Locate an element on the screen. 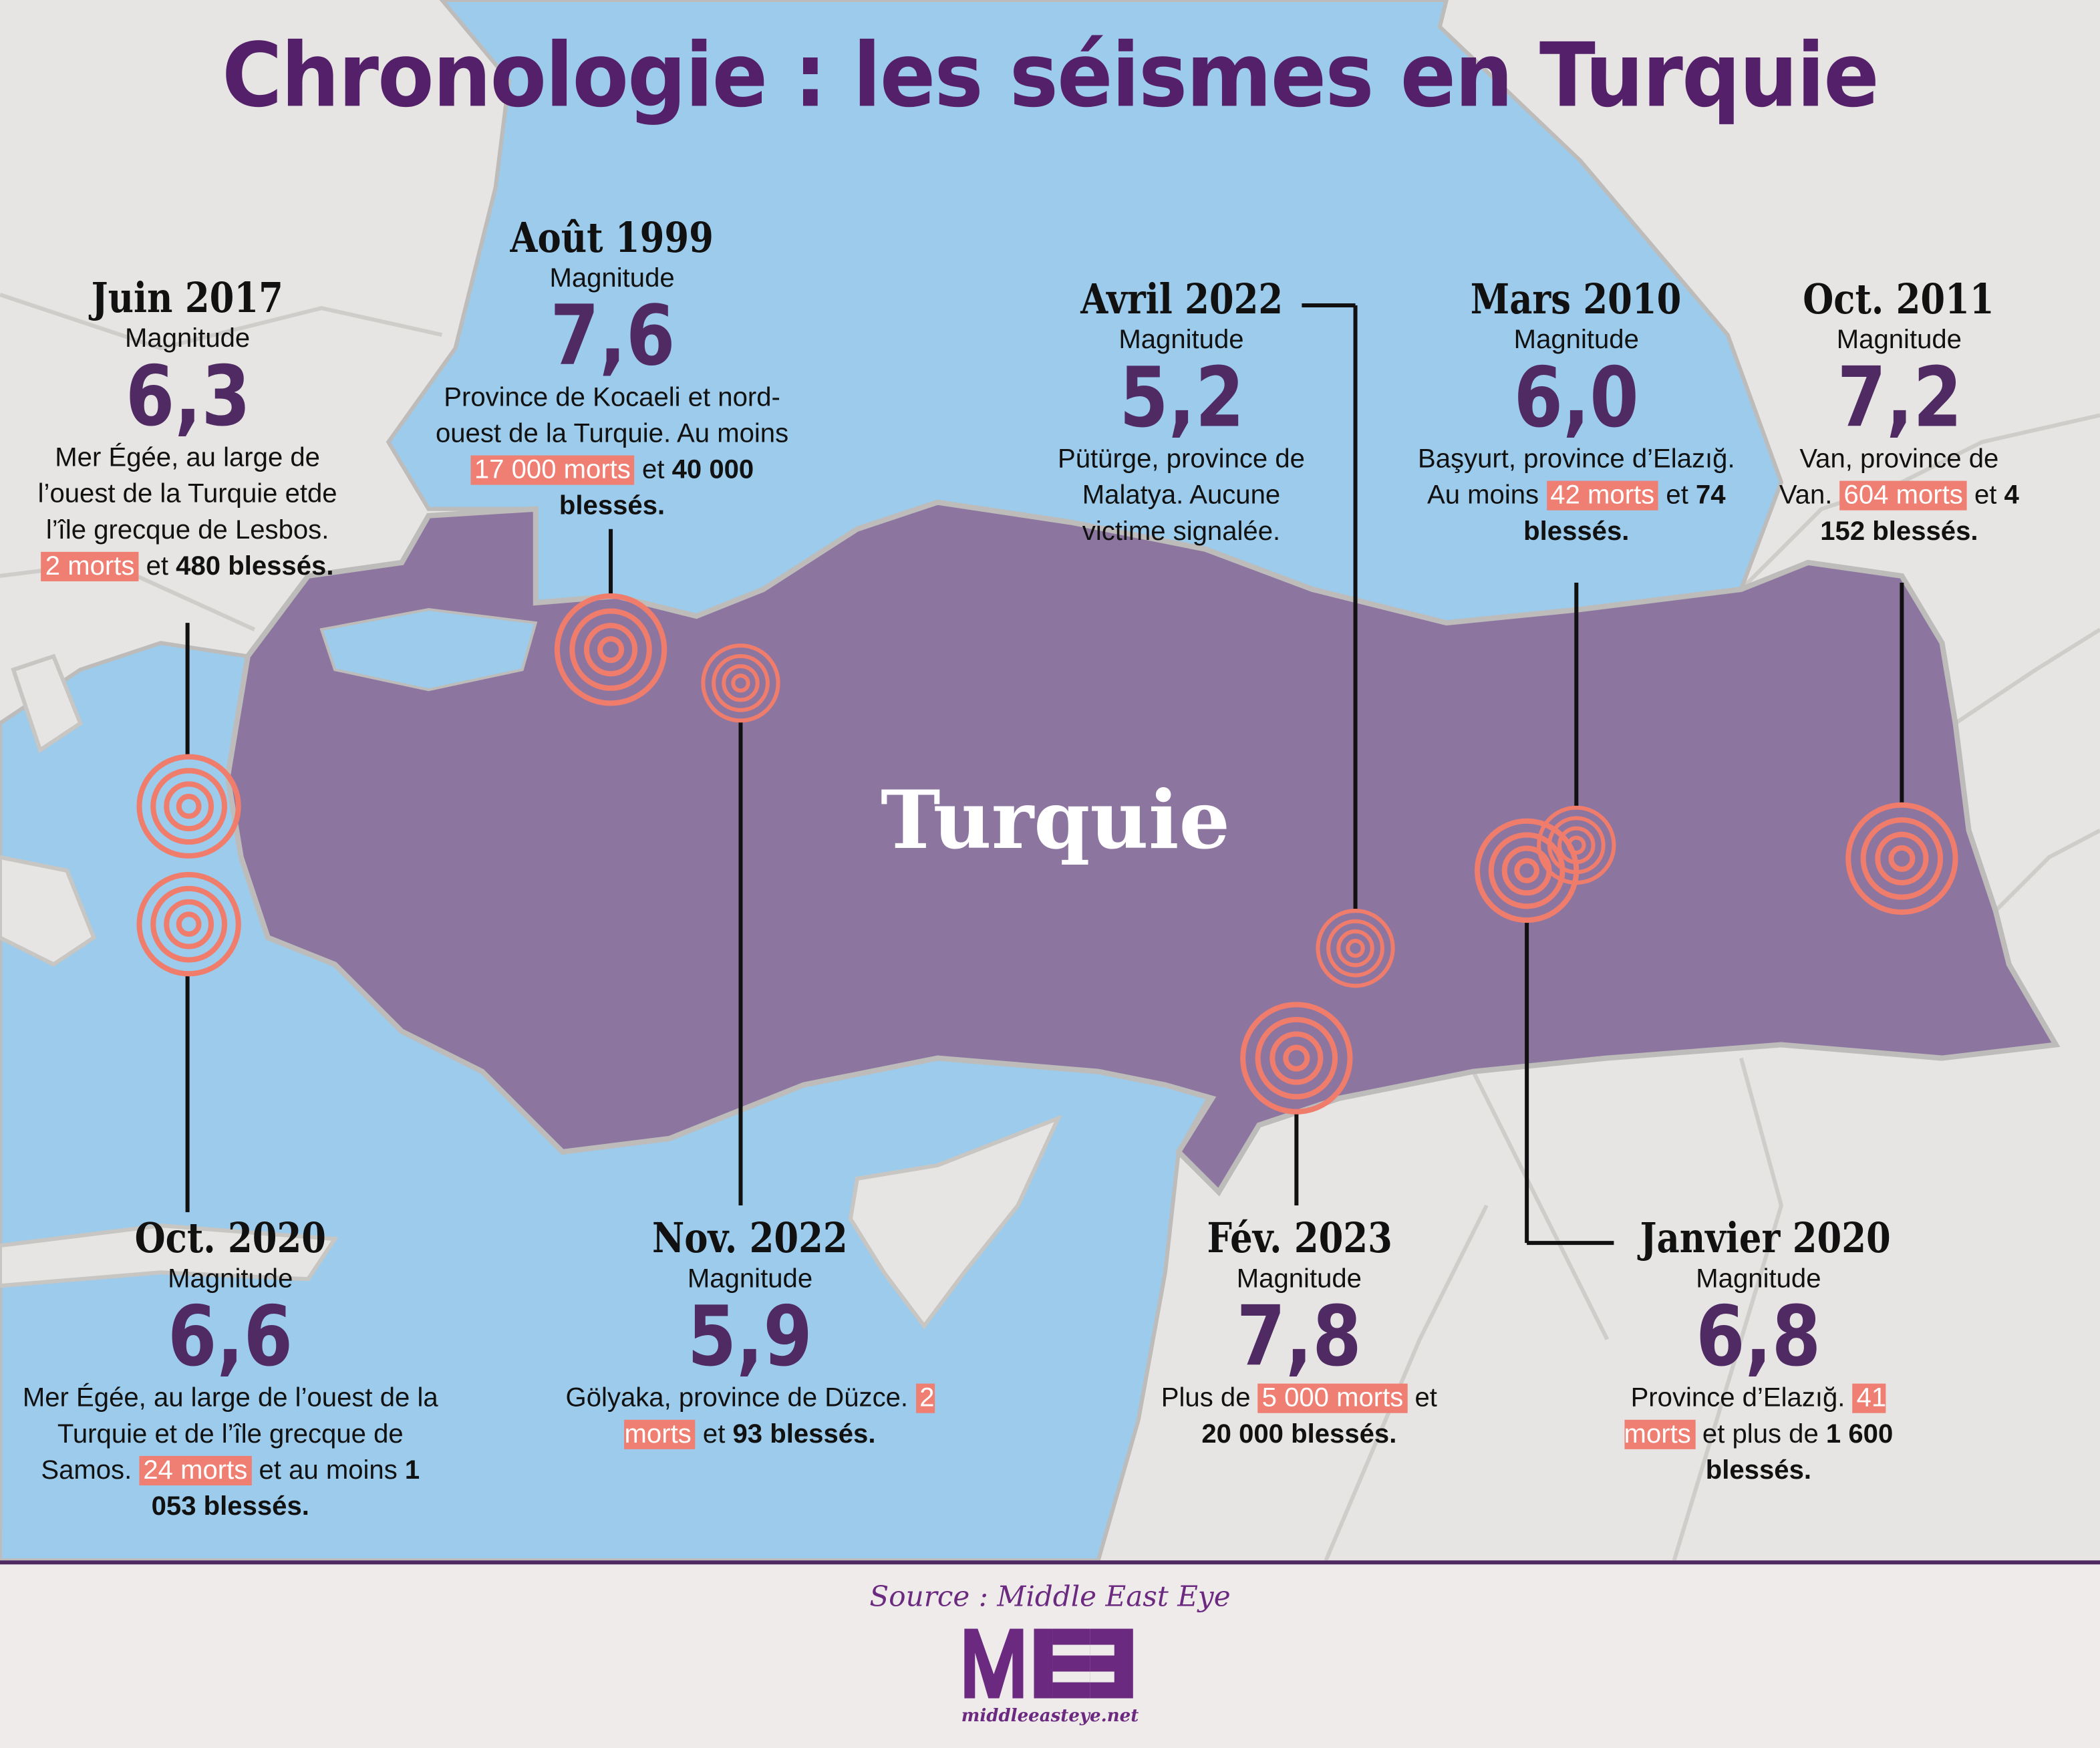 The image size is (2100, 1748). magnitude-value: 7,8 is located at coordinates (1299, 1336).